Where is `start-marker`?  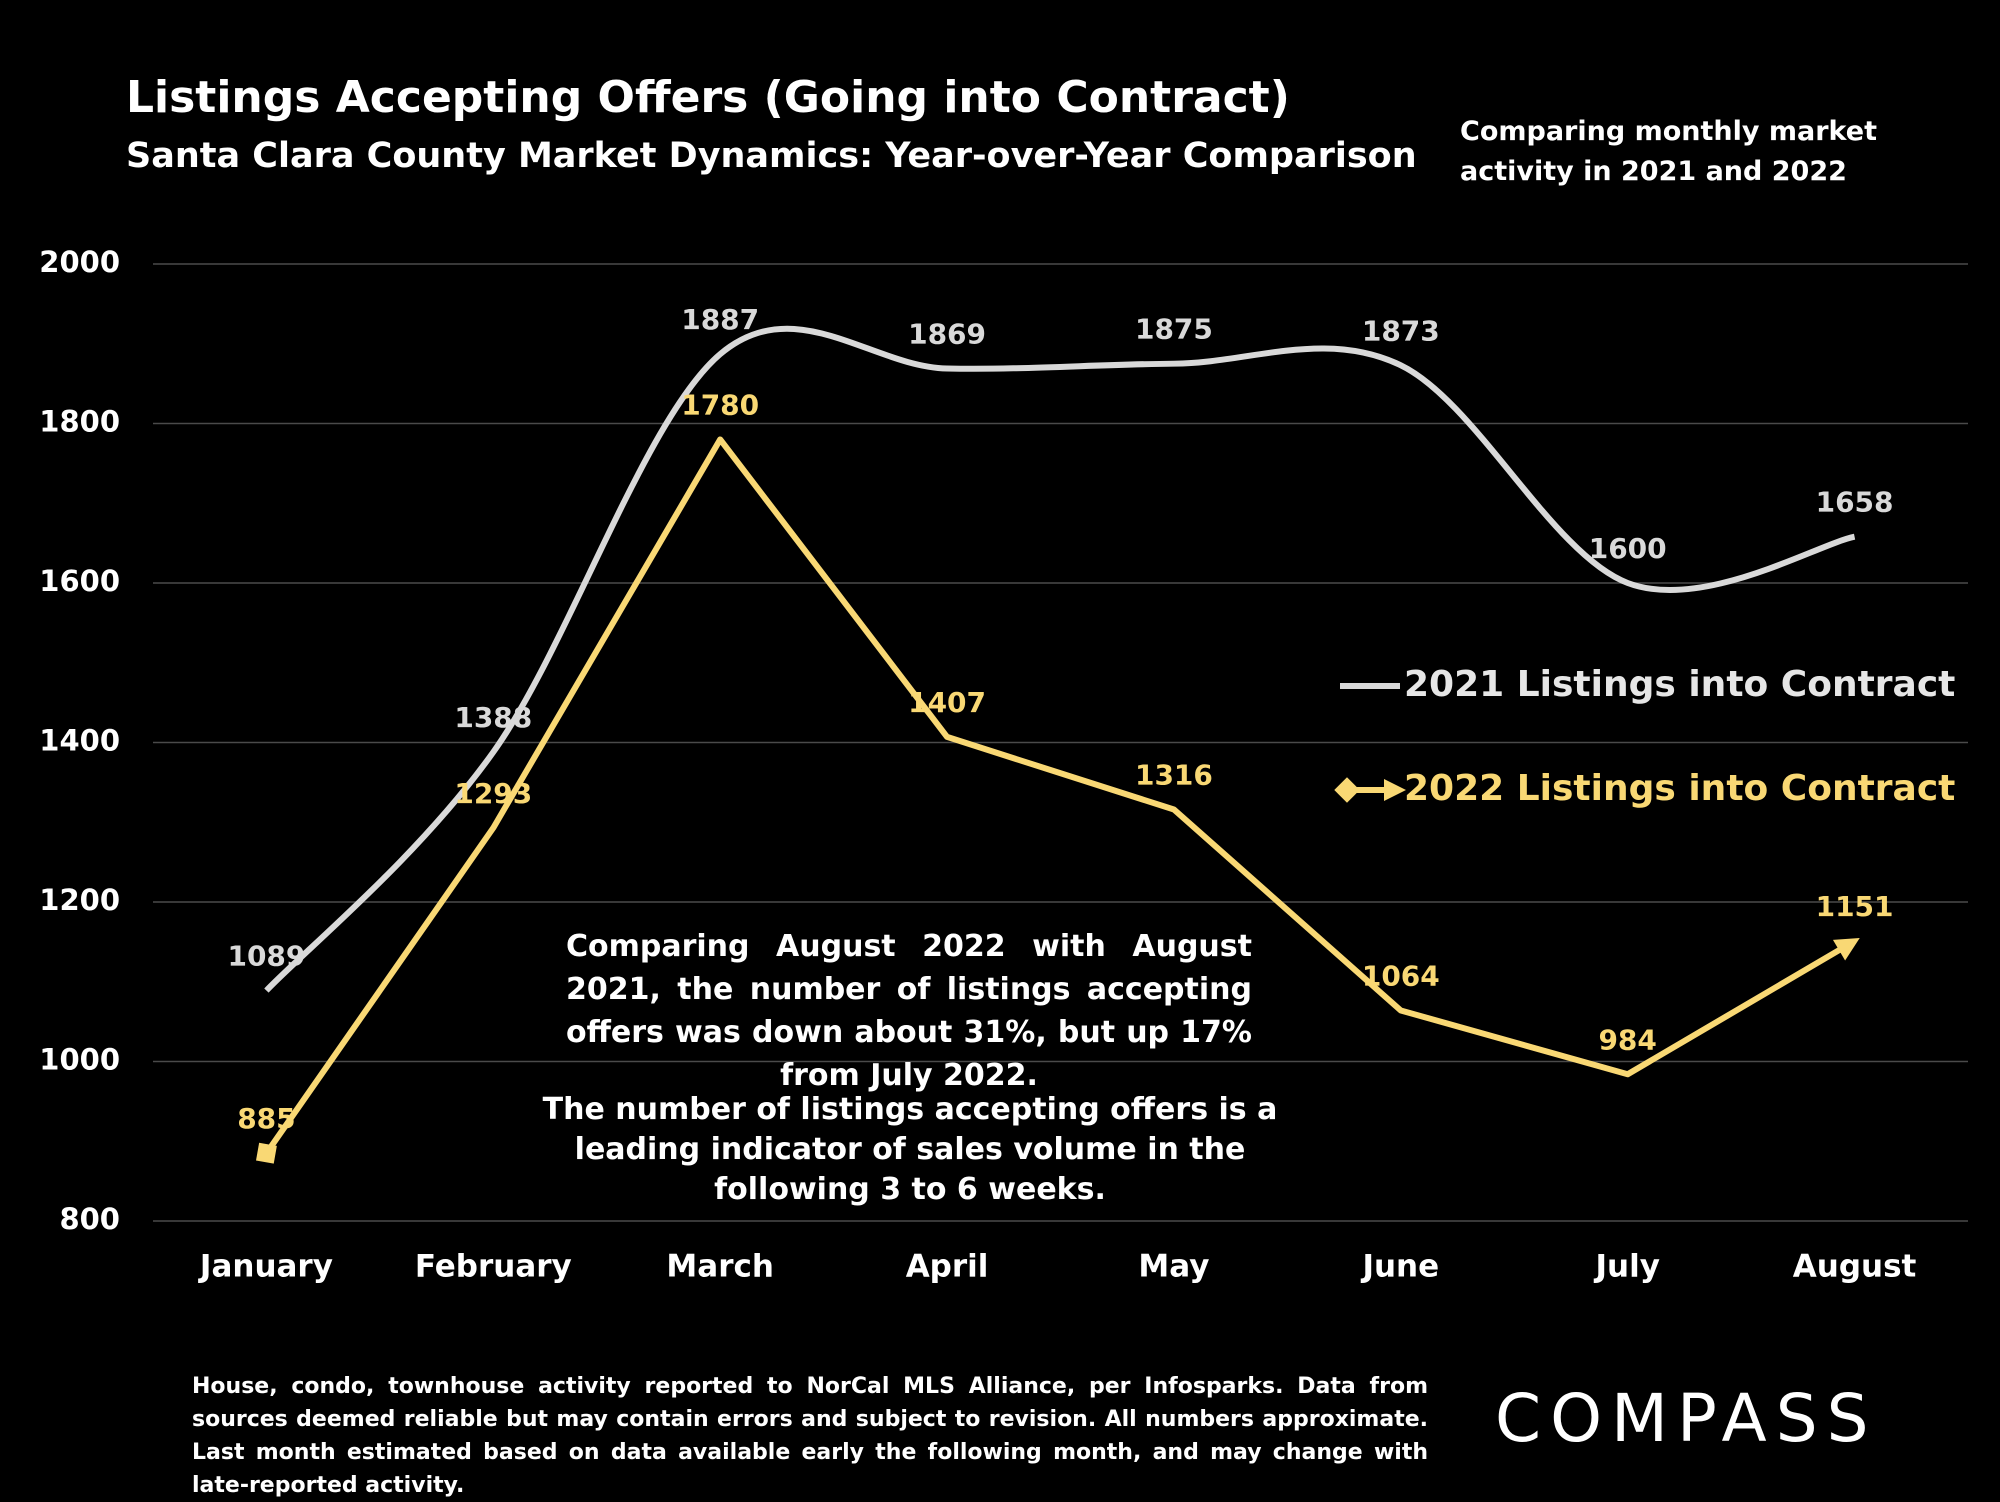
start-marker is located at coordinates (266, 1153).